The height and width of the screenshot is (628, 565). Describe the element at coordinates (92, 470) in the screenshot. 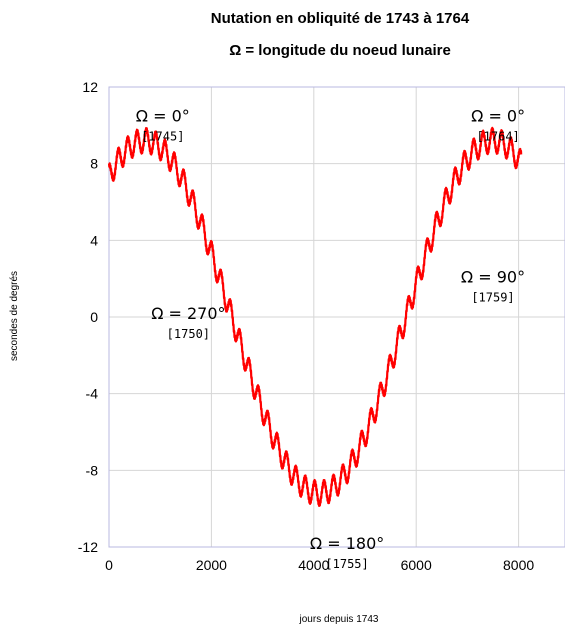

I see `y-tick-label: -8` at that location.